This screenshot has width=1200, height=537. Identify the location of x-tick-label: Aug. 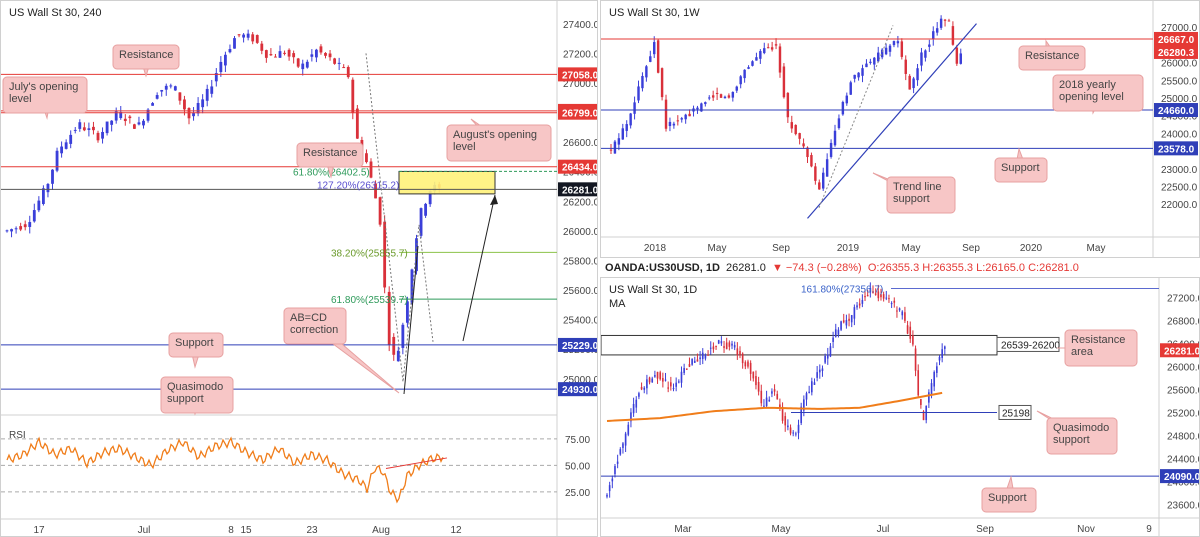
(381, 530).